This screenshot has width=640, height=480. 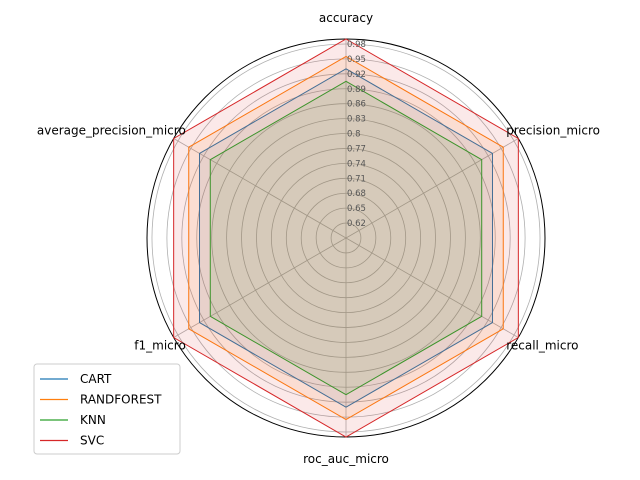 I want to click on rtick-label-1: 0.65, so click(x=356, y=209).